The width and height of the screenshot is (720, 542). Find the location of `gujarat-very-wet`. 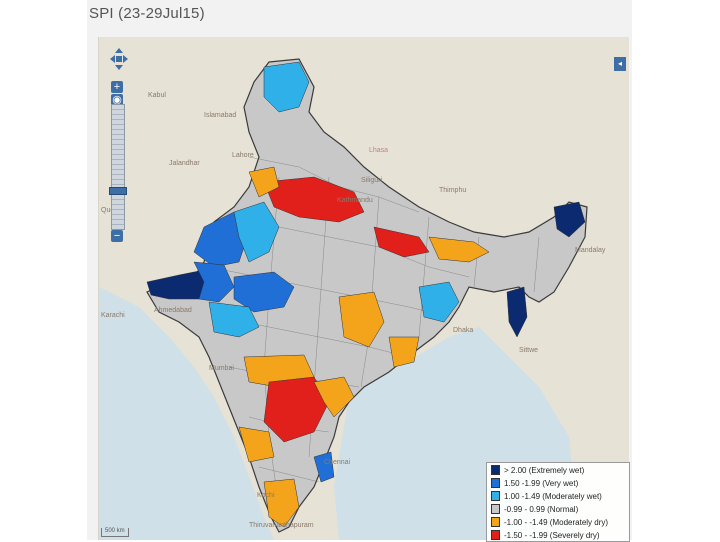

gujarat-very-wet is located at coordinates (214, 282).